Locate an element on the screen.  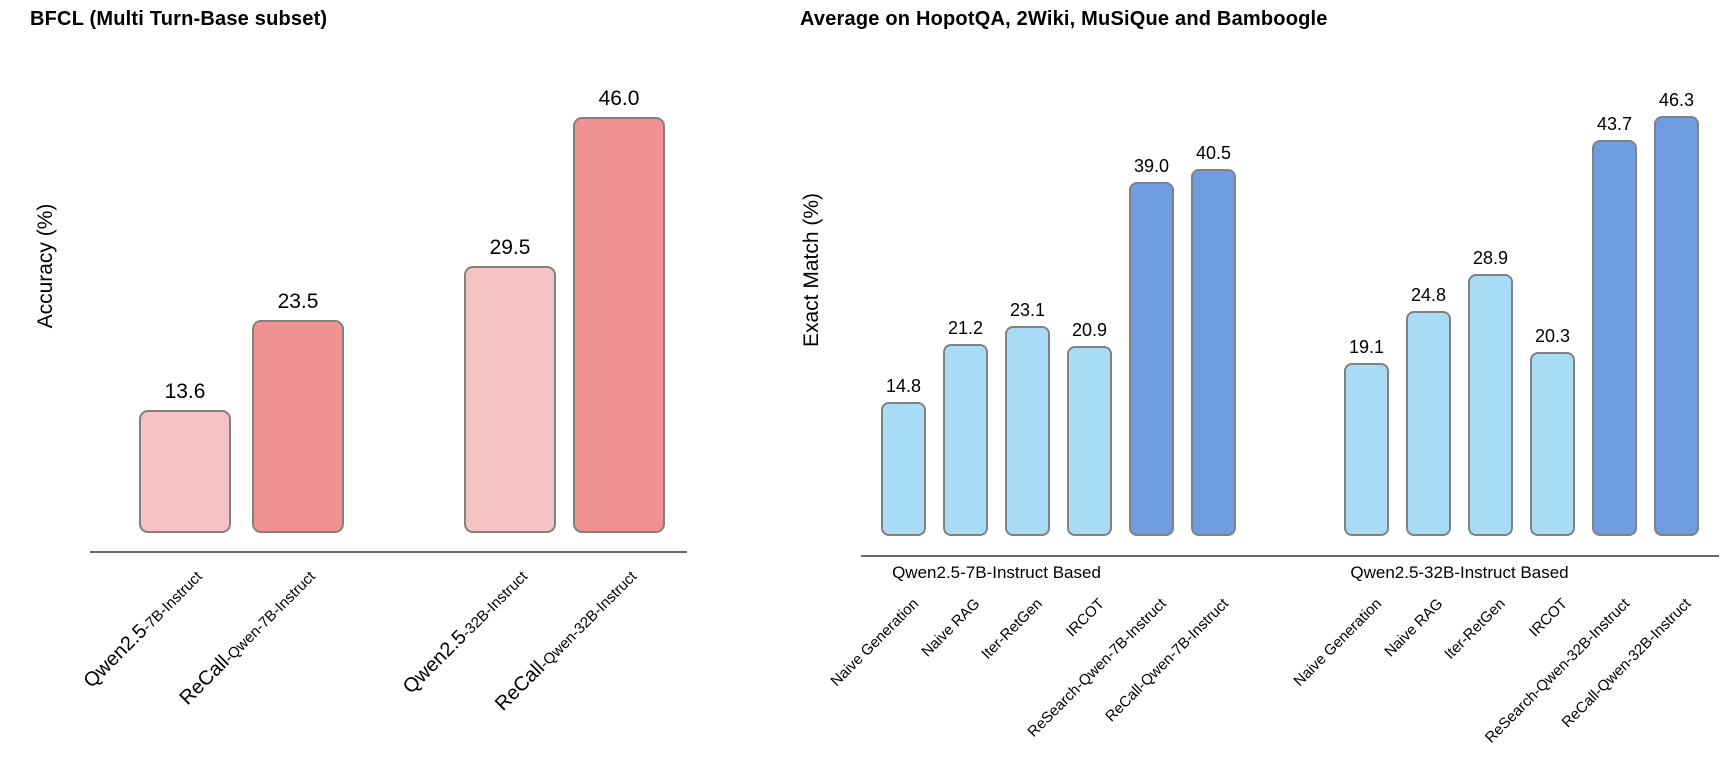
bar-value-label: 43.7 is located at coordinates (1614, 124).